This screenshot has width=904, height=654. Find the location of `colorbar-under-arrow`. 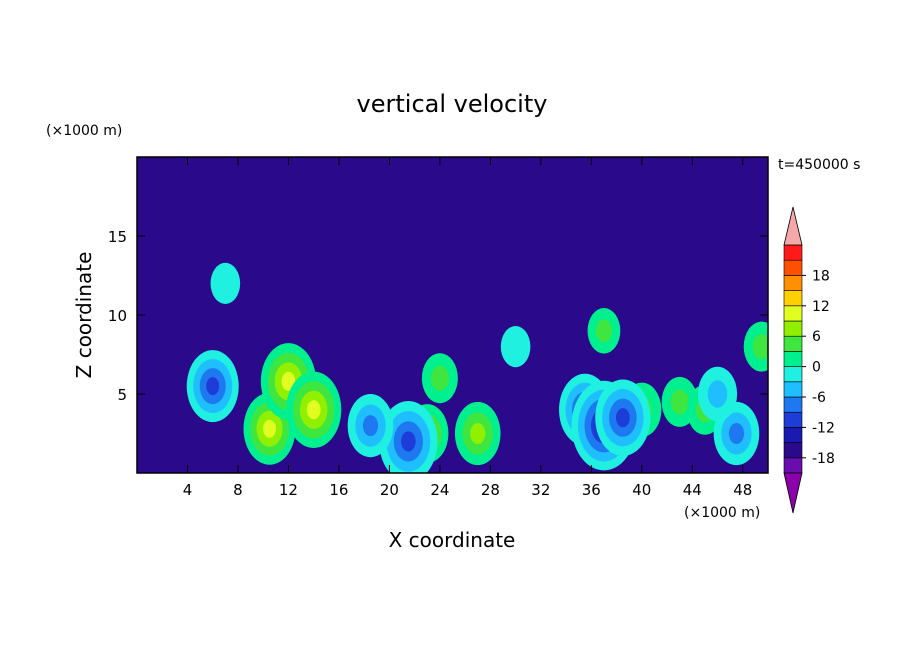

colorbar-under-arrow is located at coordinates (793, 493).